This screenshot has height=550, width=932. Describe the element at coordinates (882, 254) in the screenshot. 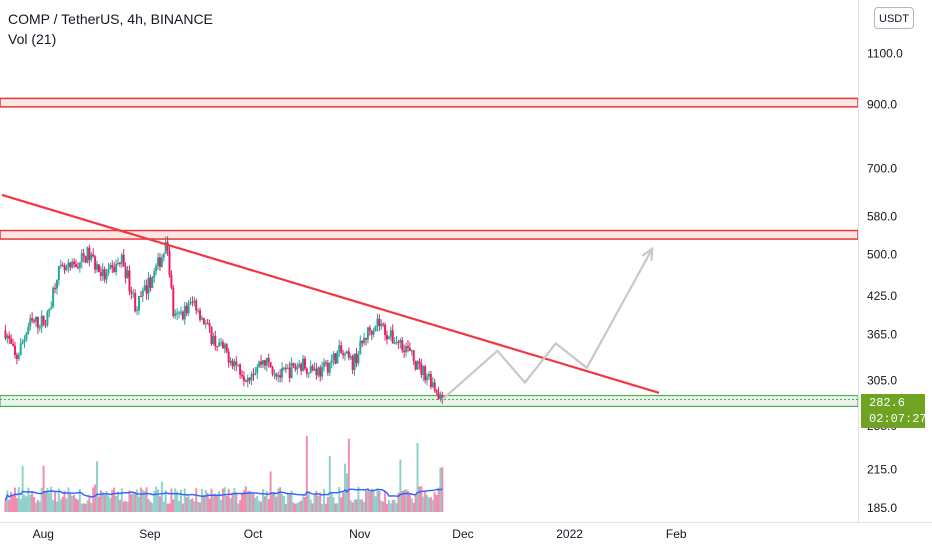

I see `price-tick-label: 500.0` at that location.